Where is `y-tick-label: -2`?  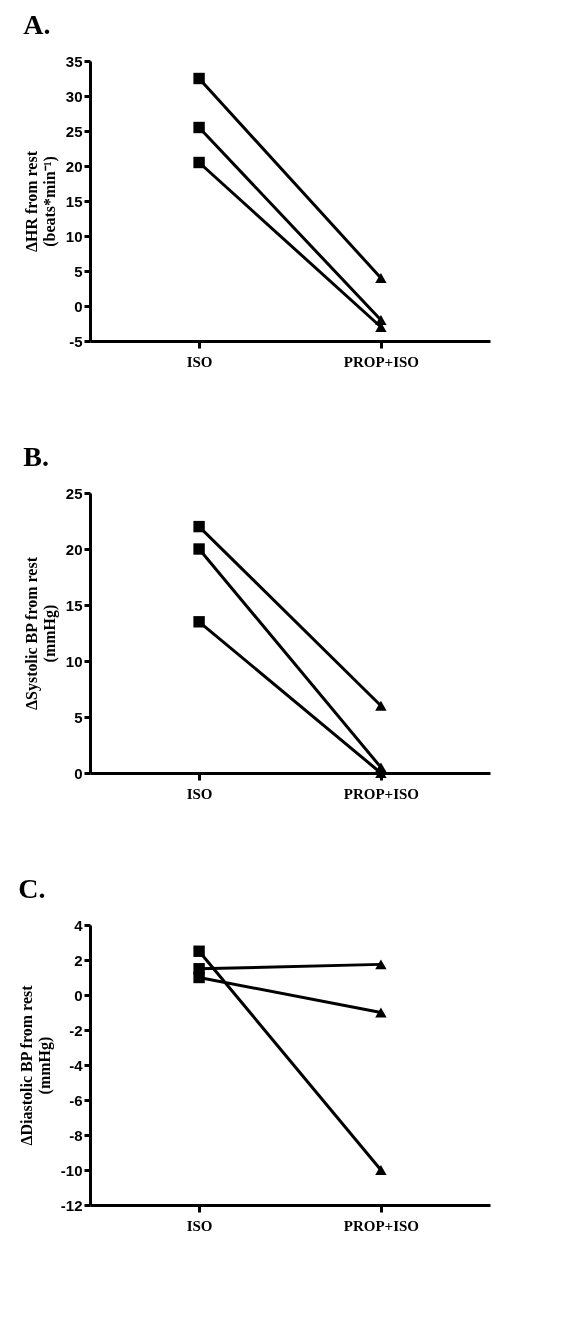 y-tick-label: -2 is located at coordinates (76, 1030).